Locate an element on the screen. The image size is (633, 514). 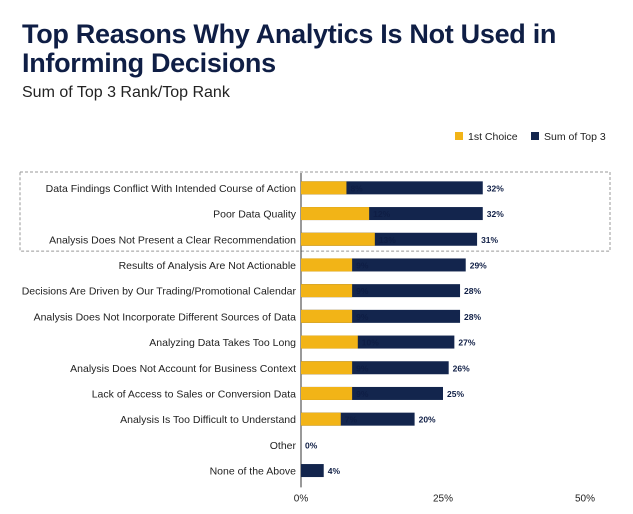
data-label-sum-top3: 31% is located at coordinates (489, 240).